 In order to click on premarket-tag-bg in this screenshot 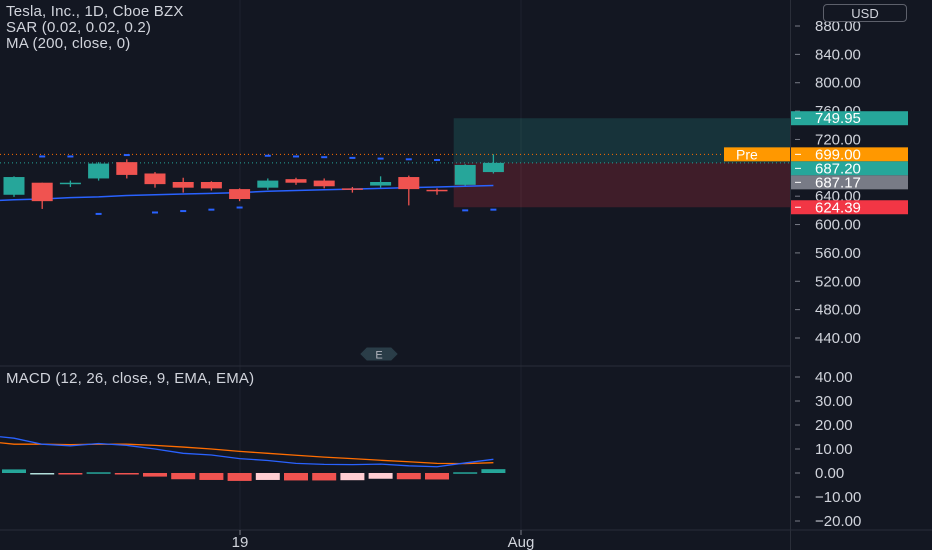, I will do `click(757, 154)`.